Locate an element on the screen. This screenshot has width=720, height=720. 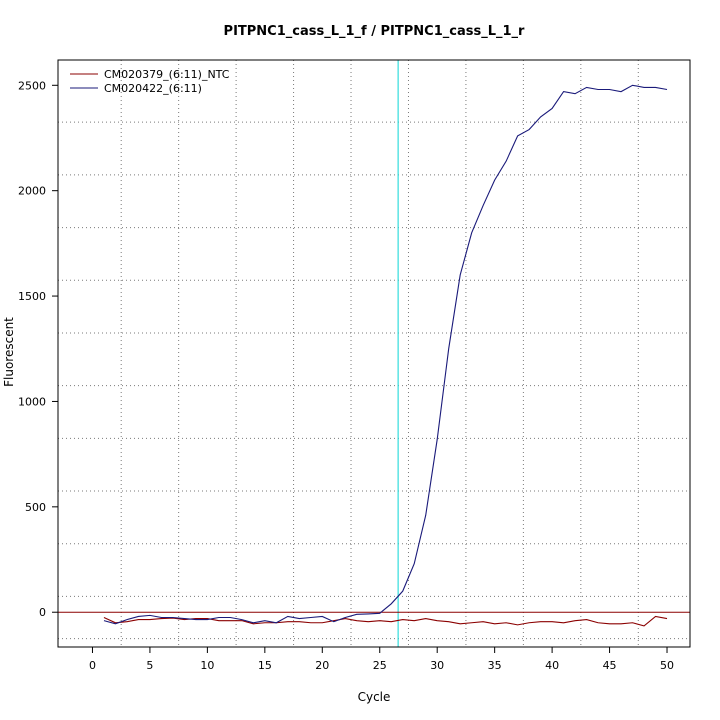
x-axis-label: Cycle is located at coordinates (374, 697).